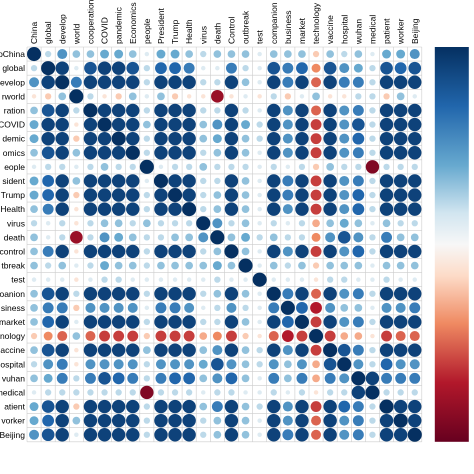 The height and width of the screenshot is (474, 474). Describe the element at coordinates (161, 209) in the screenshot. I see `corr-circle-Health-President` at that location.